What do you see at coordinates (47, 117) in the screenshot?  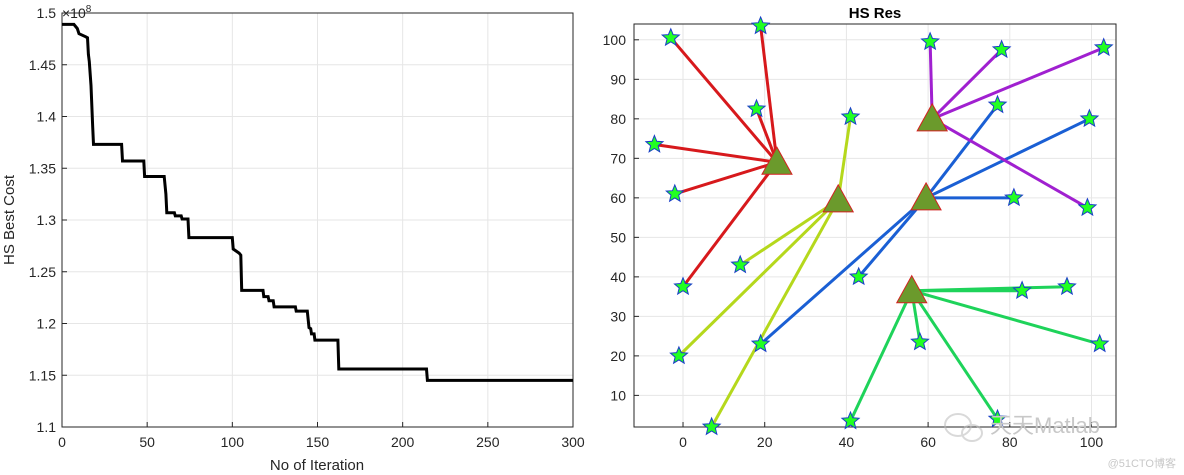 I see `y-tick-label: 1.4` at bounding box center [47, 117].